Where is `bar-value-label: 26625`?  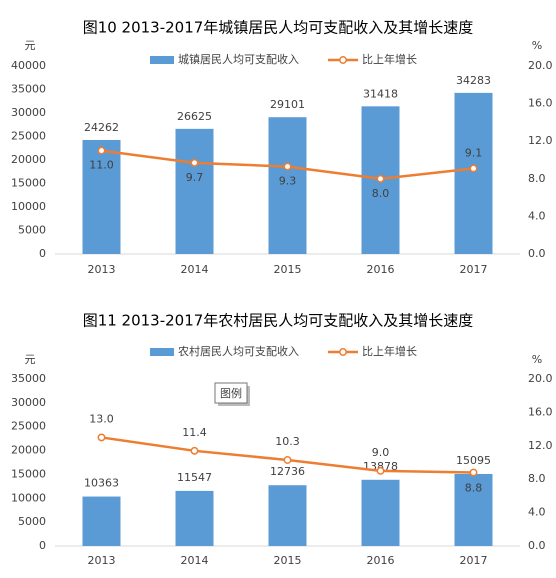
bar-value-label: 26625 is located at coordinates (194, 116).